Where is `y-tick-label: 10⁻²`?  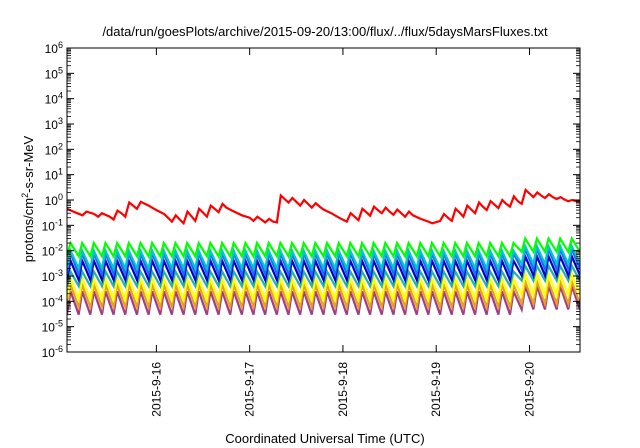
y-tick-label: 10⁻² is located at coordinates (52, 251).